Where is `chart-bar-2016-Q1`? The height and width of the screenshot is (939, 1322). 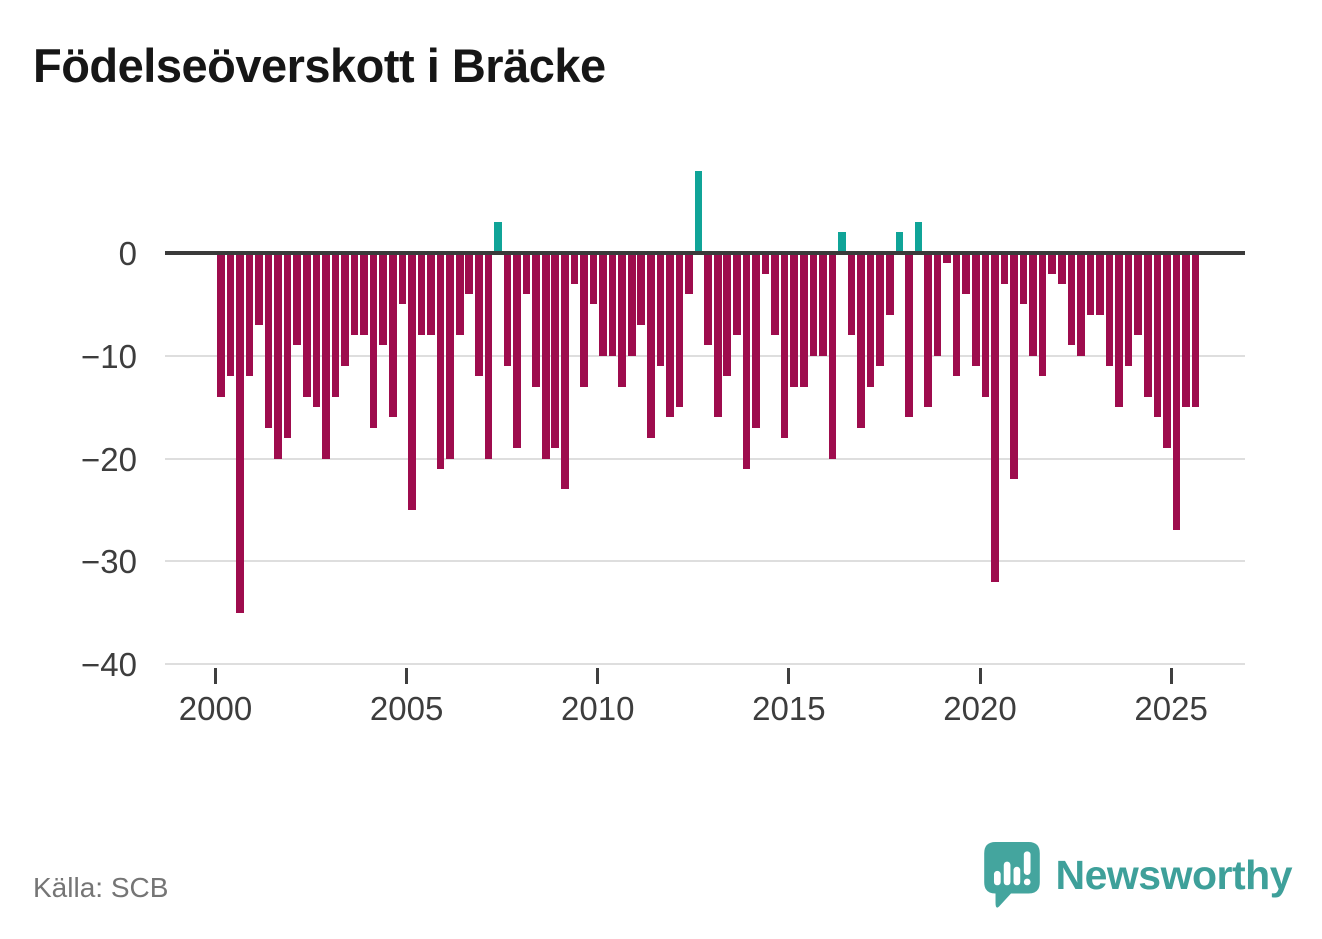
chart-bar-2016-Q1 is located at coordinates (832, 356).